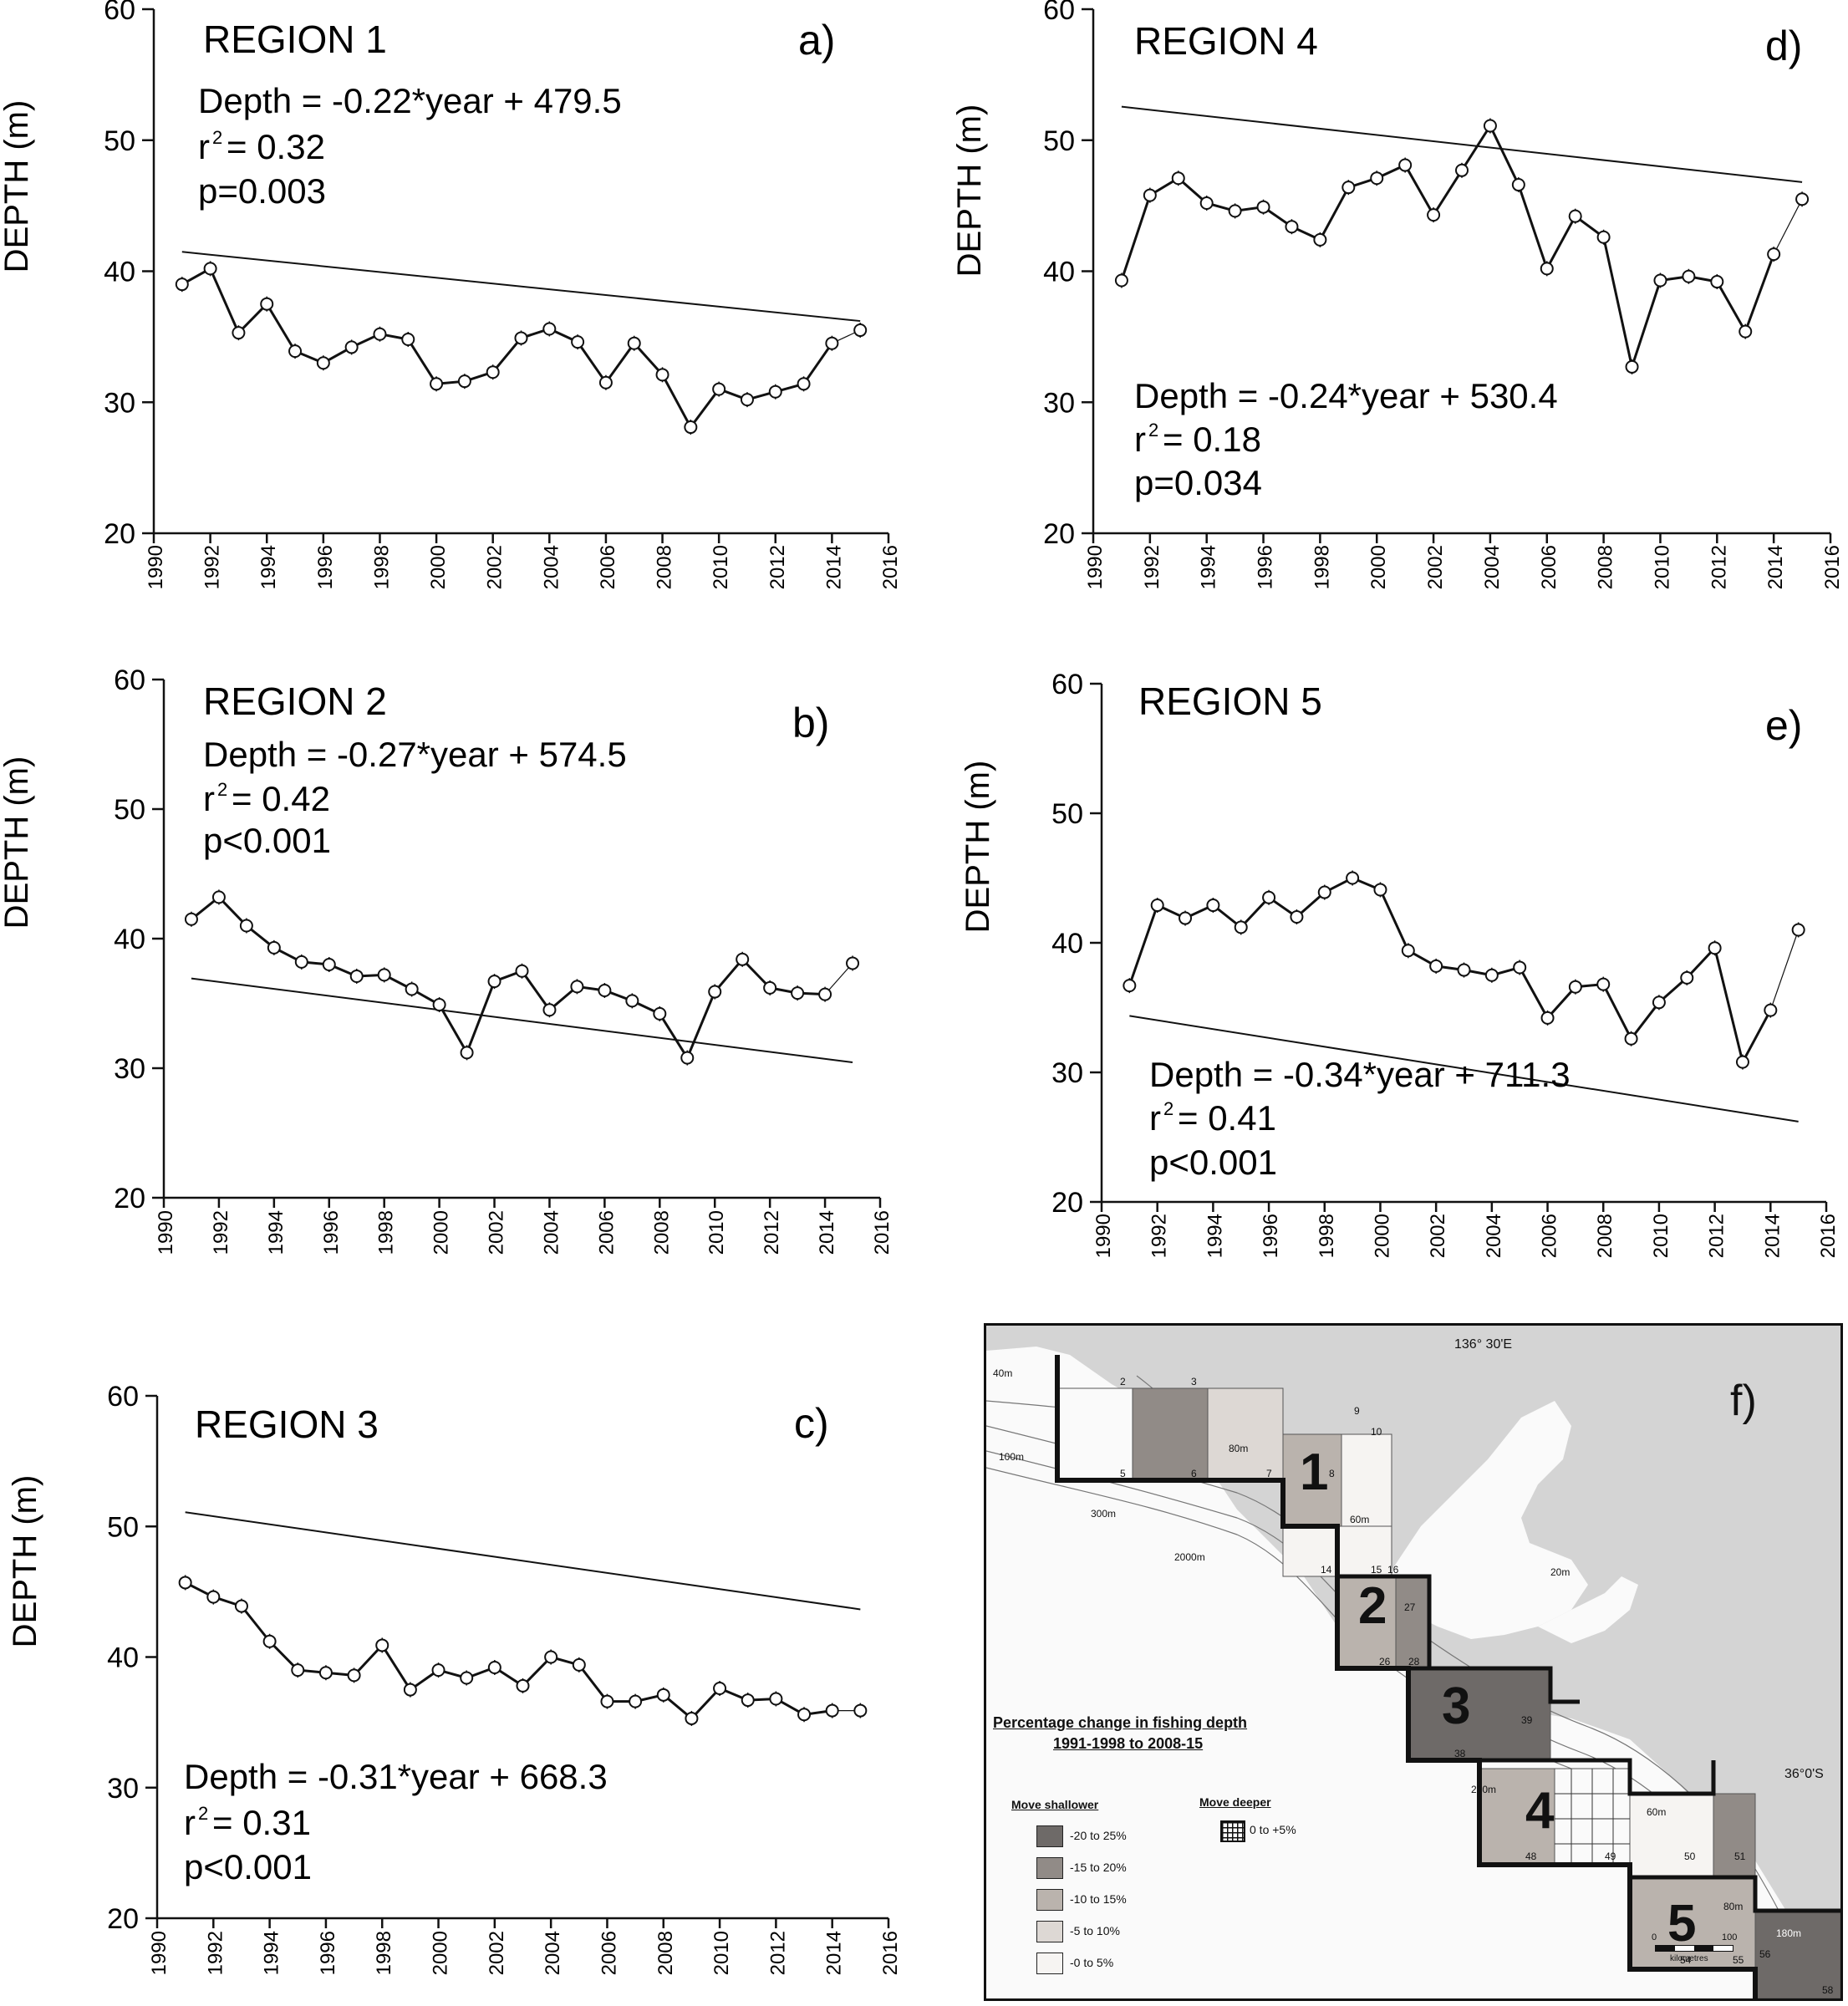  Describe the element at coordinates (1484, 1789) in the screenshot. I see `contour-label: 200m` at that location.